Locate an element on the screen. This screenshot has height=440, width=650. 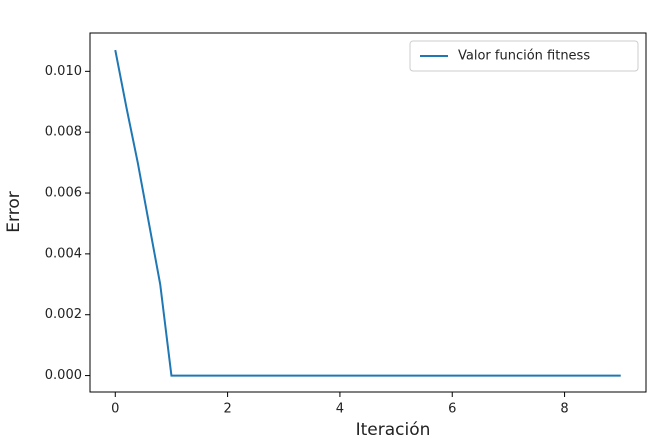
x-axis-label: Iteración is located at coordinates (393, 430).